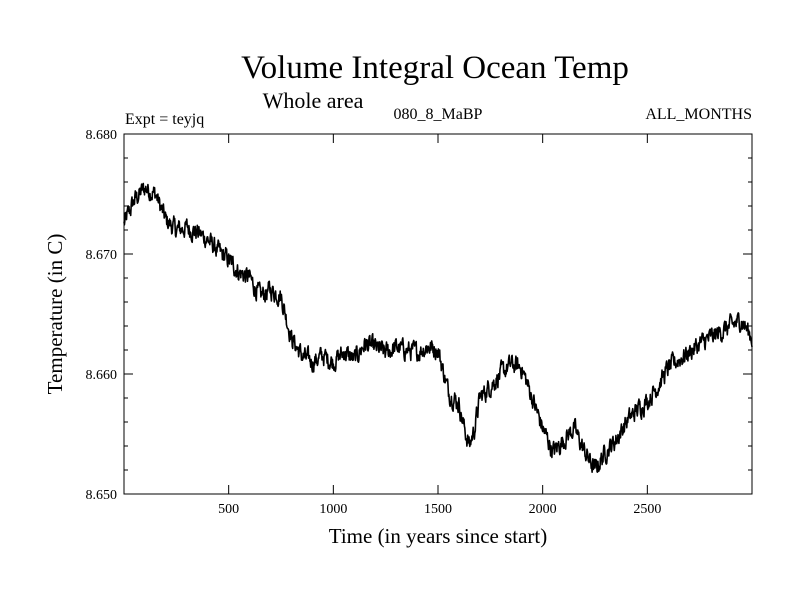 This screenshot has height=600, width=800. What do you see at coordinates (102, 255) in the screenshot?
I see `y-tick-label: 8.670` at bounding box center [102, 255].